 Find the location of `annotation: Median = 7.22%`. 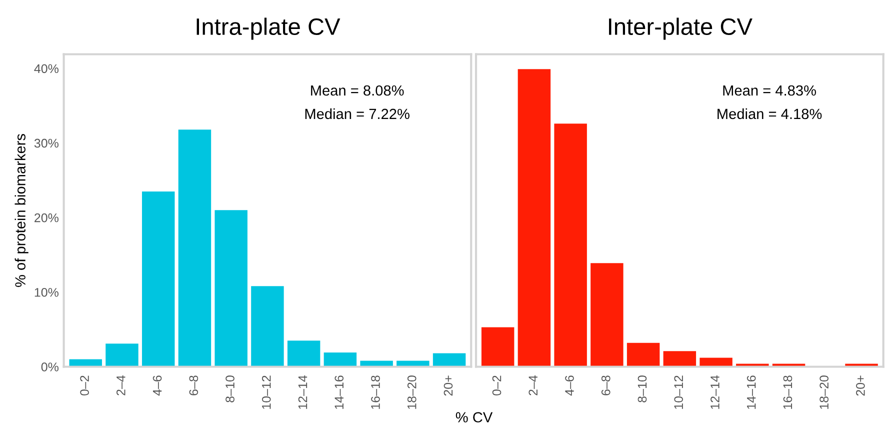

annotation: Median = 7.22% is located at coordinates (357, 114).